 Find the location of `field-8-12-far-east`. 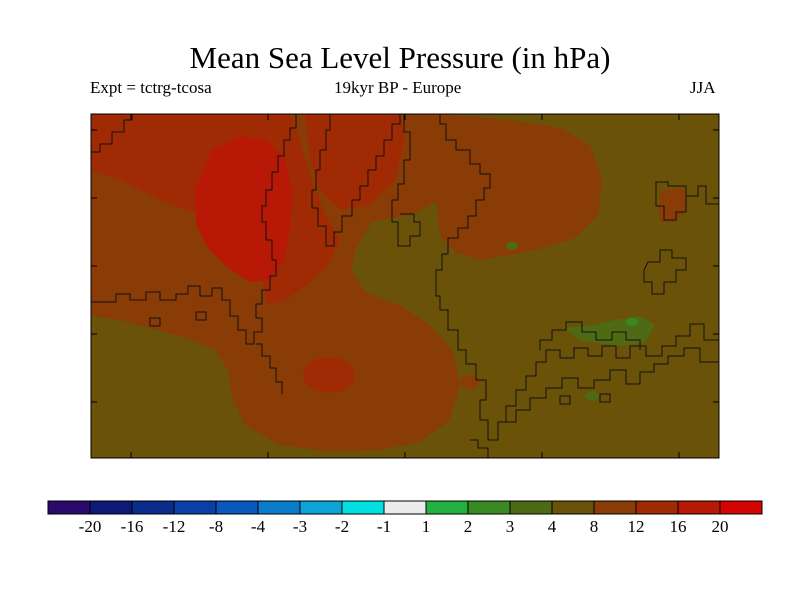

field-8-12-far-east is located at coordinates (672, 205).